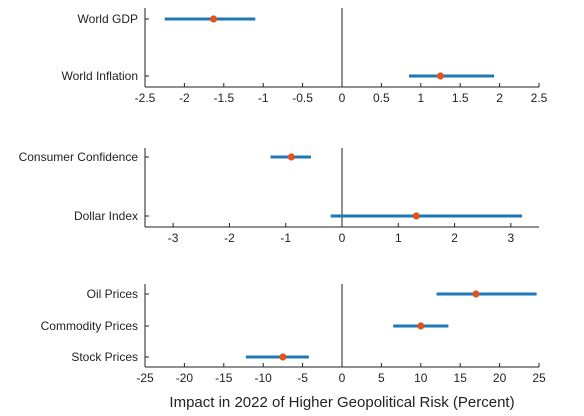 Image resolution: width=584 pixels, height=416 pixels. I want to click on category-label: Oil Prices, so click(112, 294).